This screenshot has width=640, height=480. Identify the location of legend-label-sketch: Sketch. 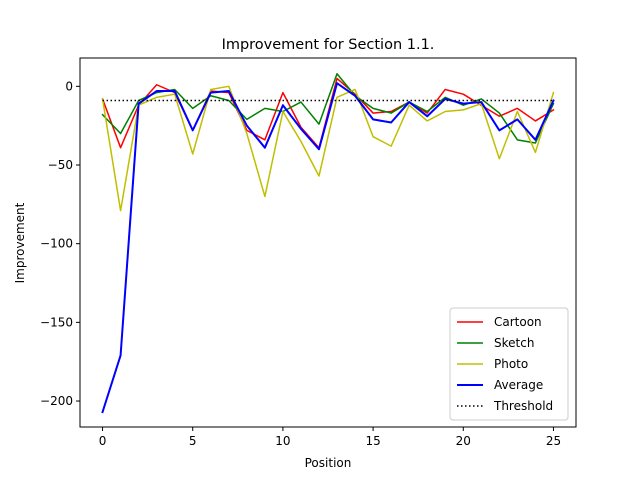
(514, 343).